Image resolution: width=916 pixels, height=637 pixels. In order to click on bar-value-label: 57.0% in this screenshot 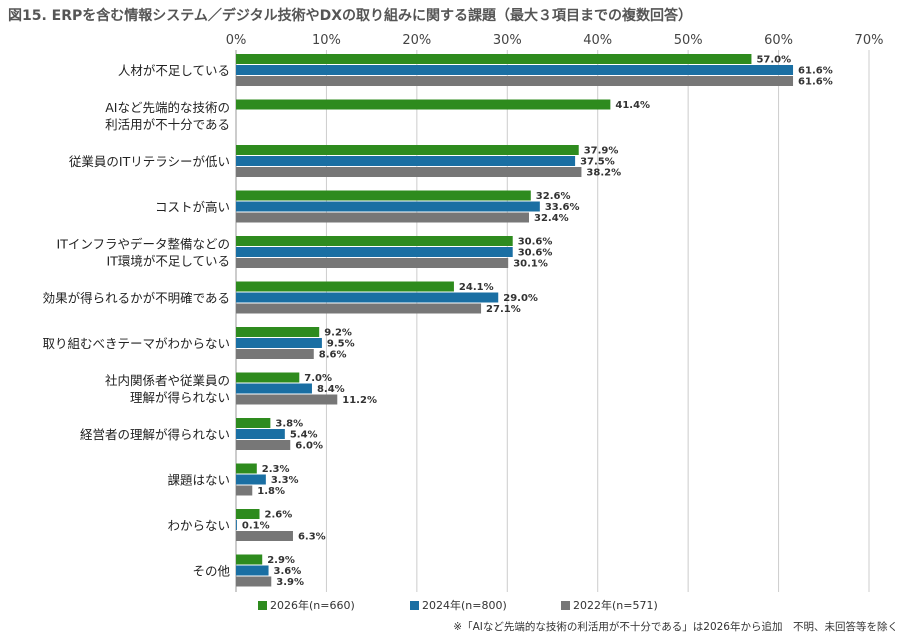, I will do `click(773, 60)`.